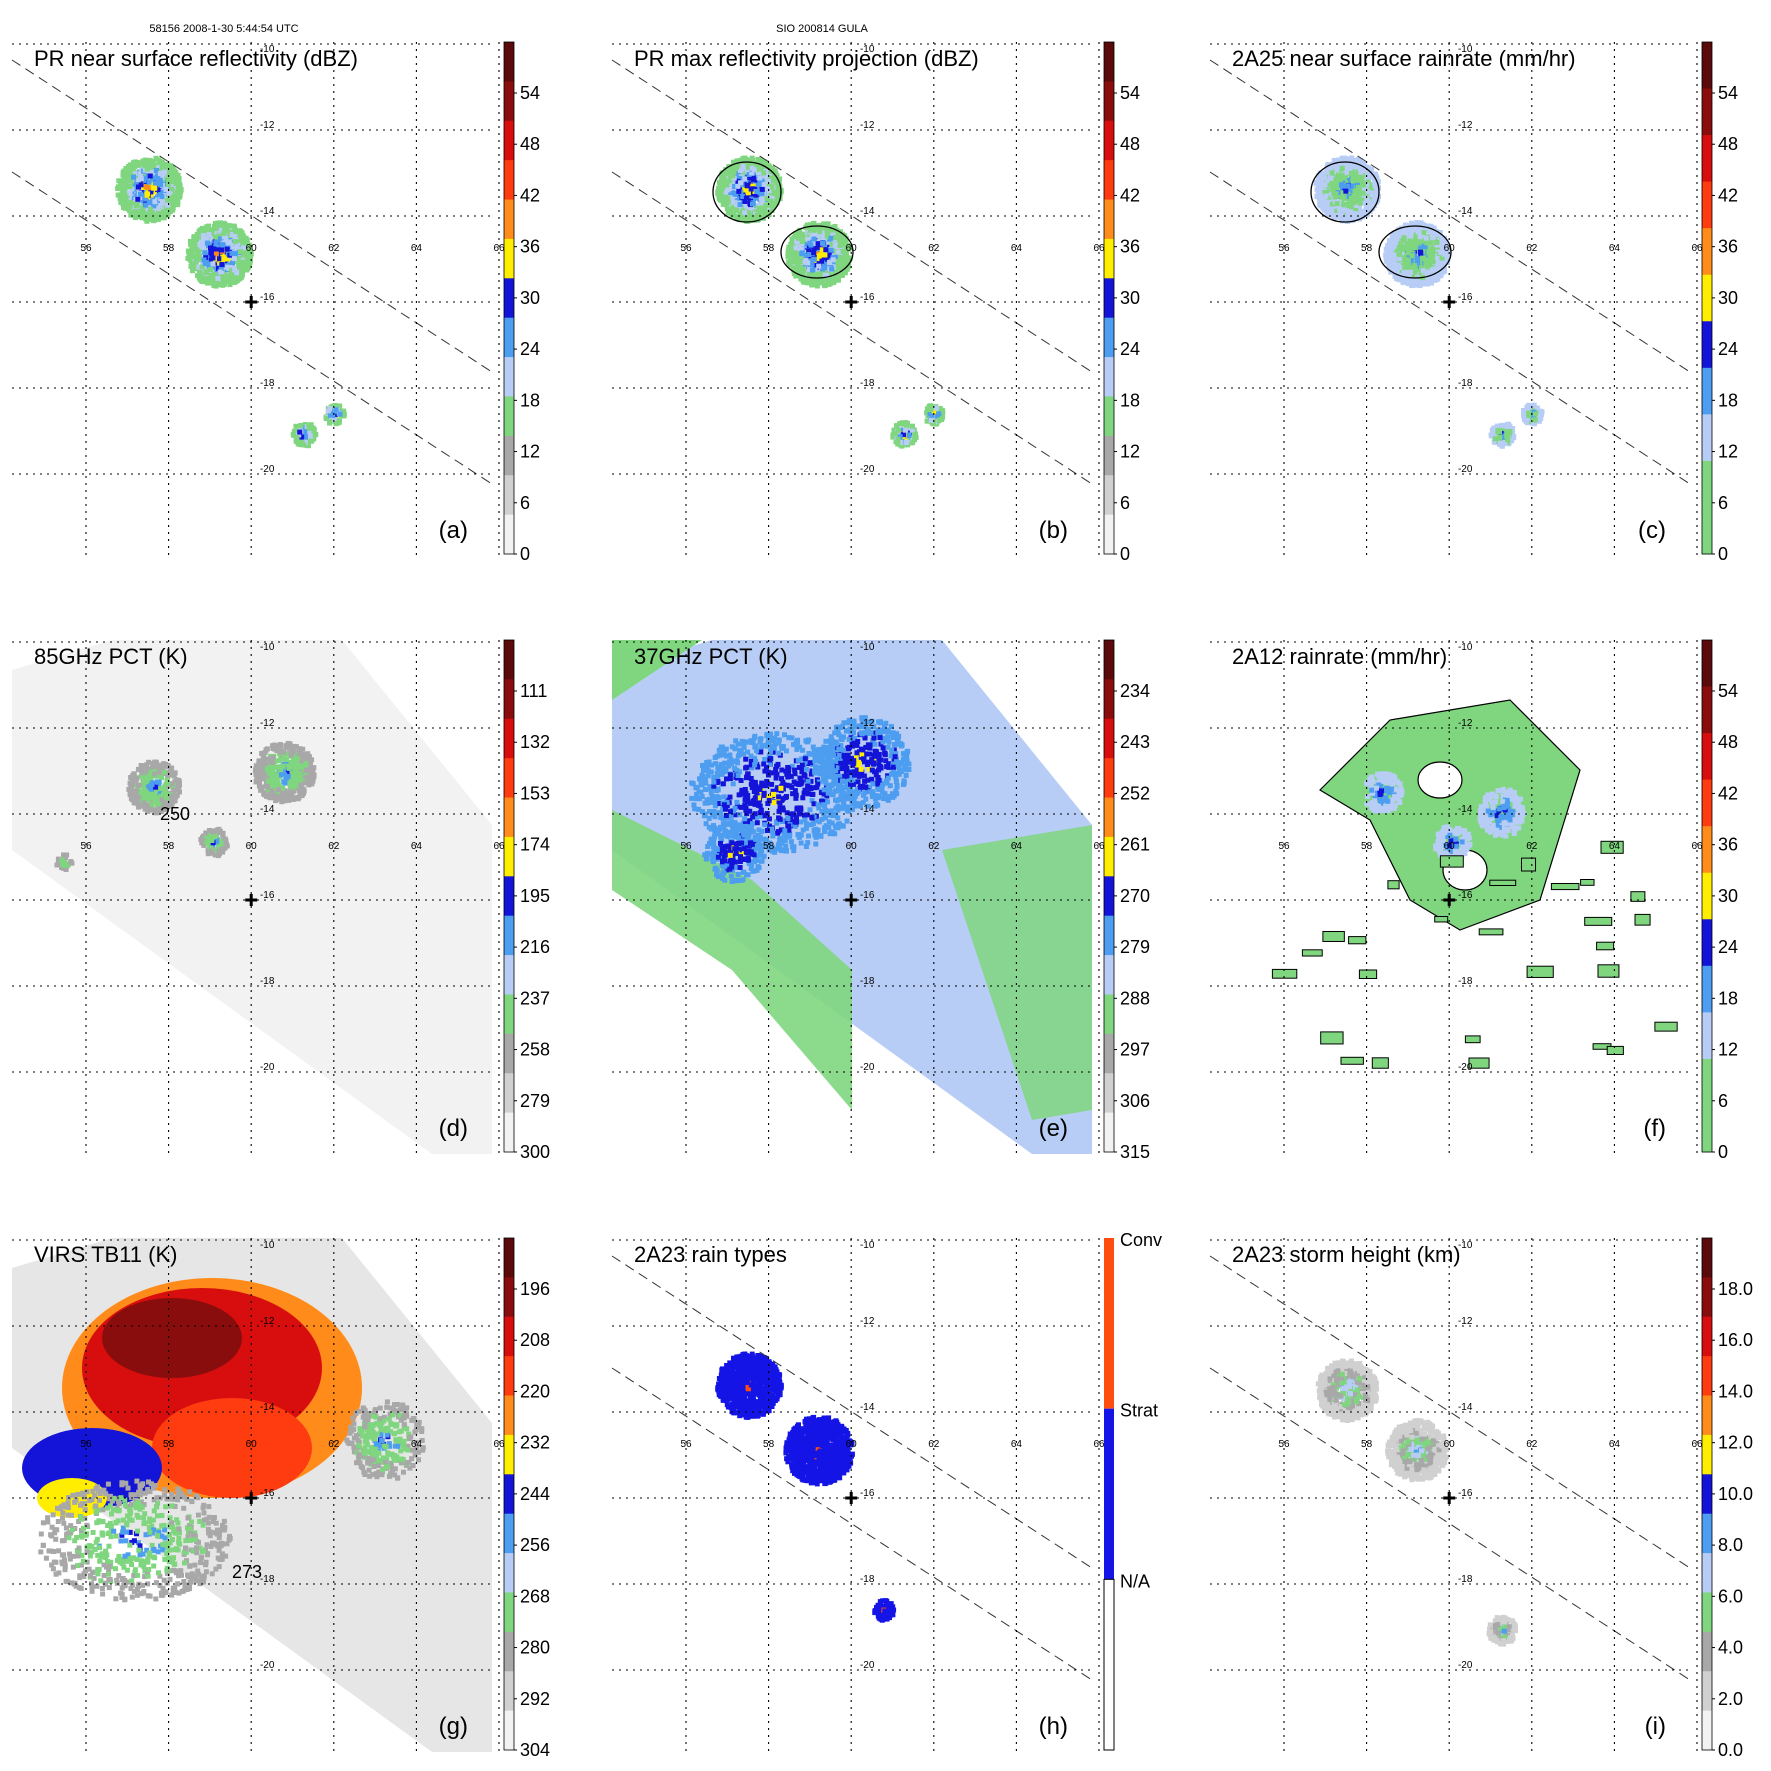 The width and height of the screenshot is (1771, 1771). What do you see at coordinates (1728, 400) in the screenshot?
I see `colorbar-tick-label: 18` at bounding box center [1728, 400].